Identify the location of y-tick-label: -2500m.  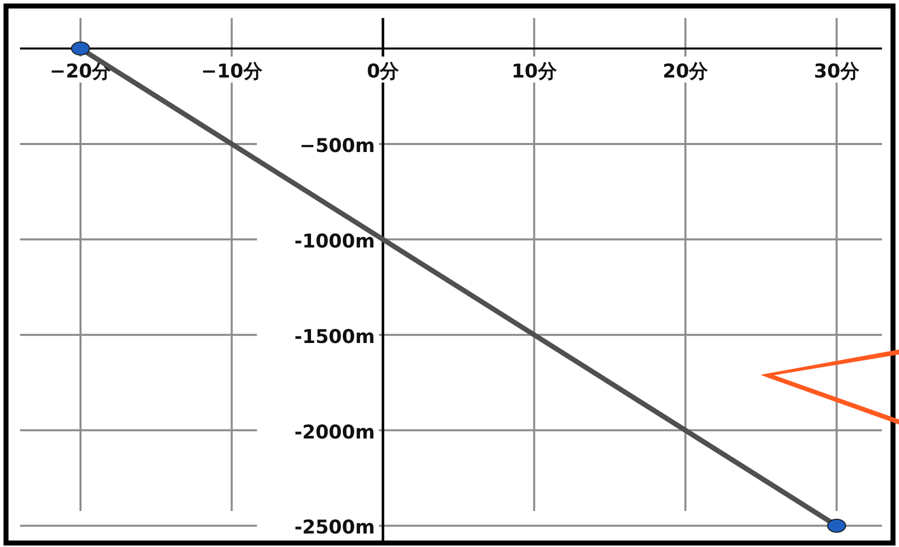
(334, 527).